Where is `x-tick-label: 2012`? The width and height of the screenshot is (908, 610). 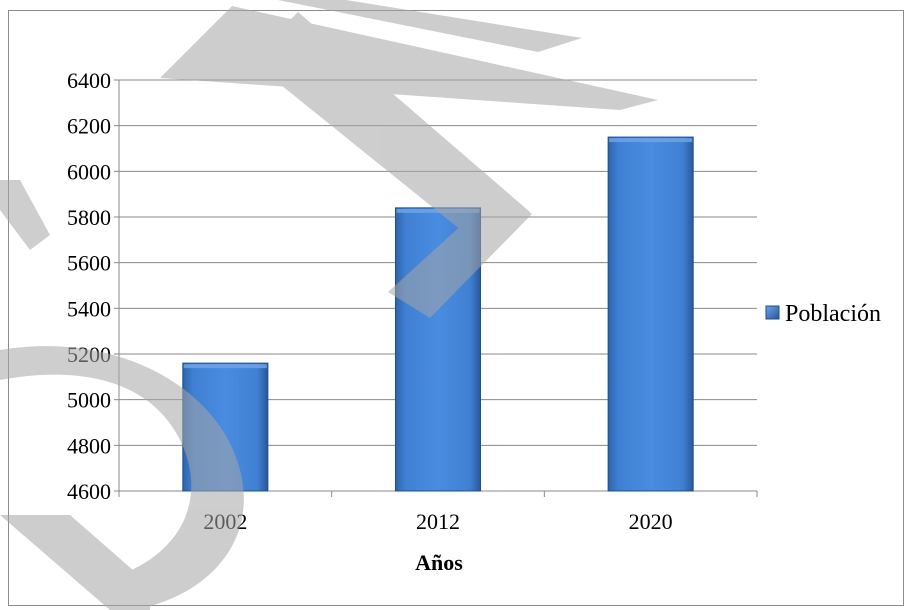 x-tick-label: 2012 is located at coordinates (438, 521).